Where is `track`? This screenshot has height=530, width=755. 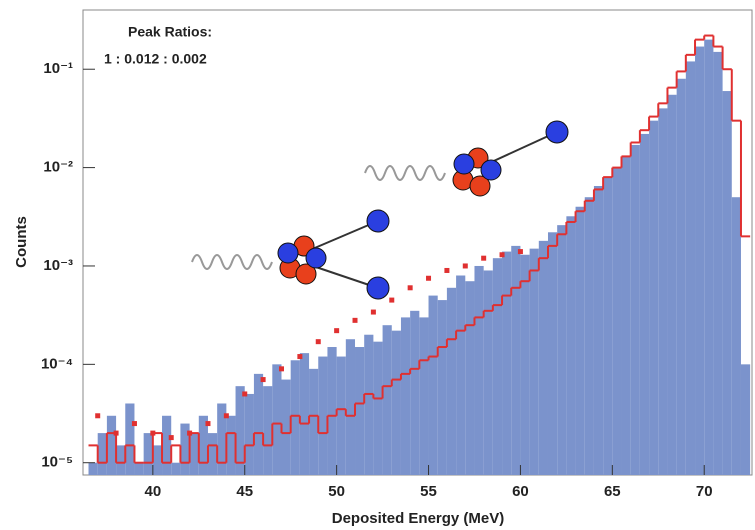 track is located at coordinates (344, 276).